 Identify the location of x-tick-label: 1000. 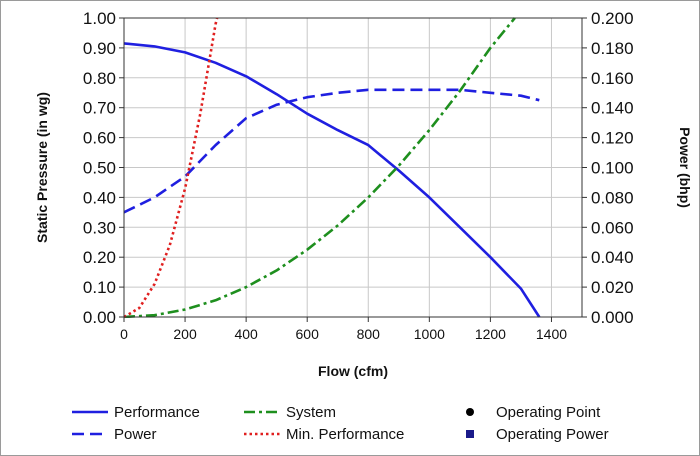
(429, 334).